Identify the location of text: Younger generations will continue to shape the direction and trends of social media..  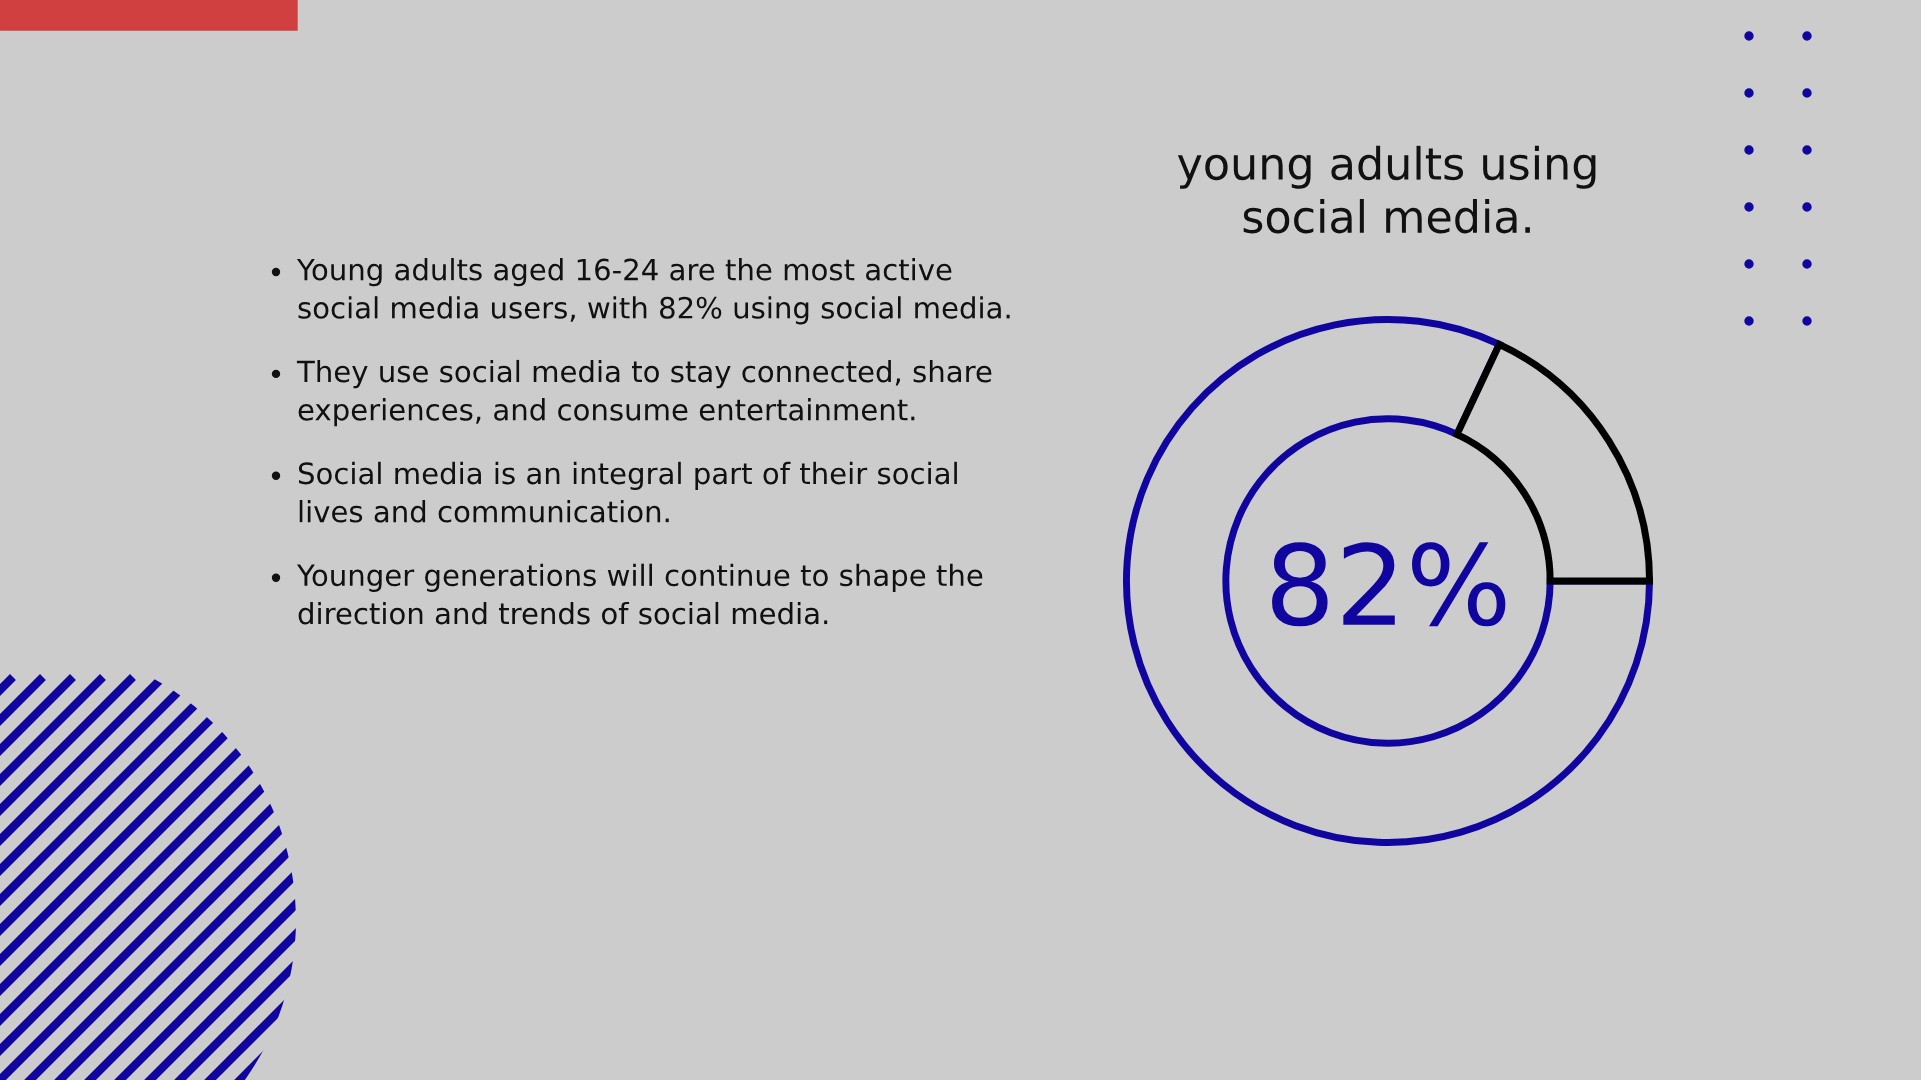
(639, 594).